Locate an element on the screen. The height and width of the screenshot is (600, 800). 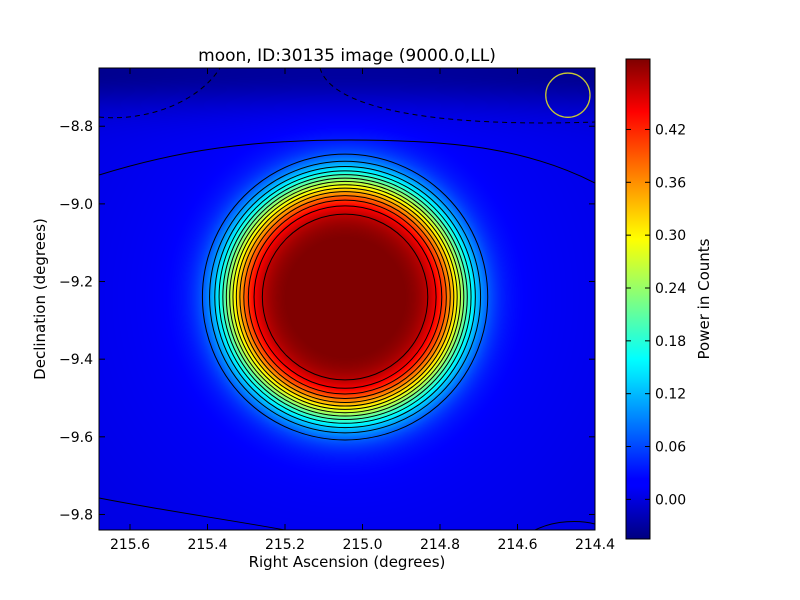
colorbar-tick-label: 0.42 is located at coordinates (670, 130).